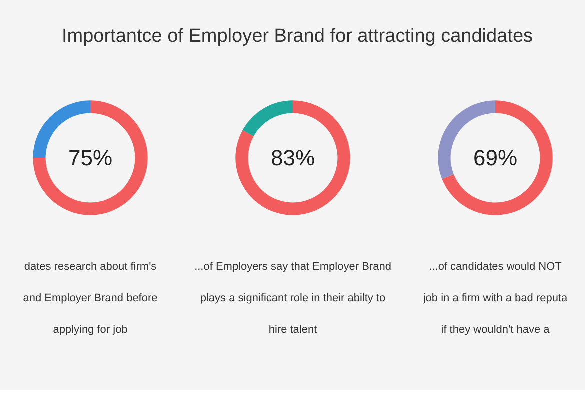 This screenshot has width=585, height=400. Describe the element at coordinates (495, 158) in the screenshot. I see `data-label: 69%` at that location.